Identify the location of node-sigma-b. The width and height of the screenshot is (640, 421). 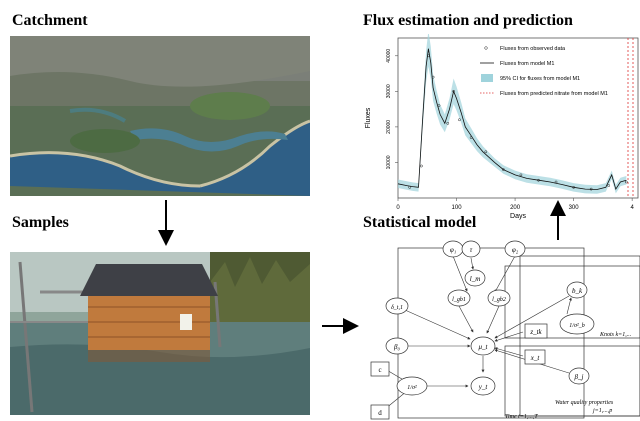
(577, 324).